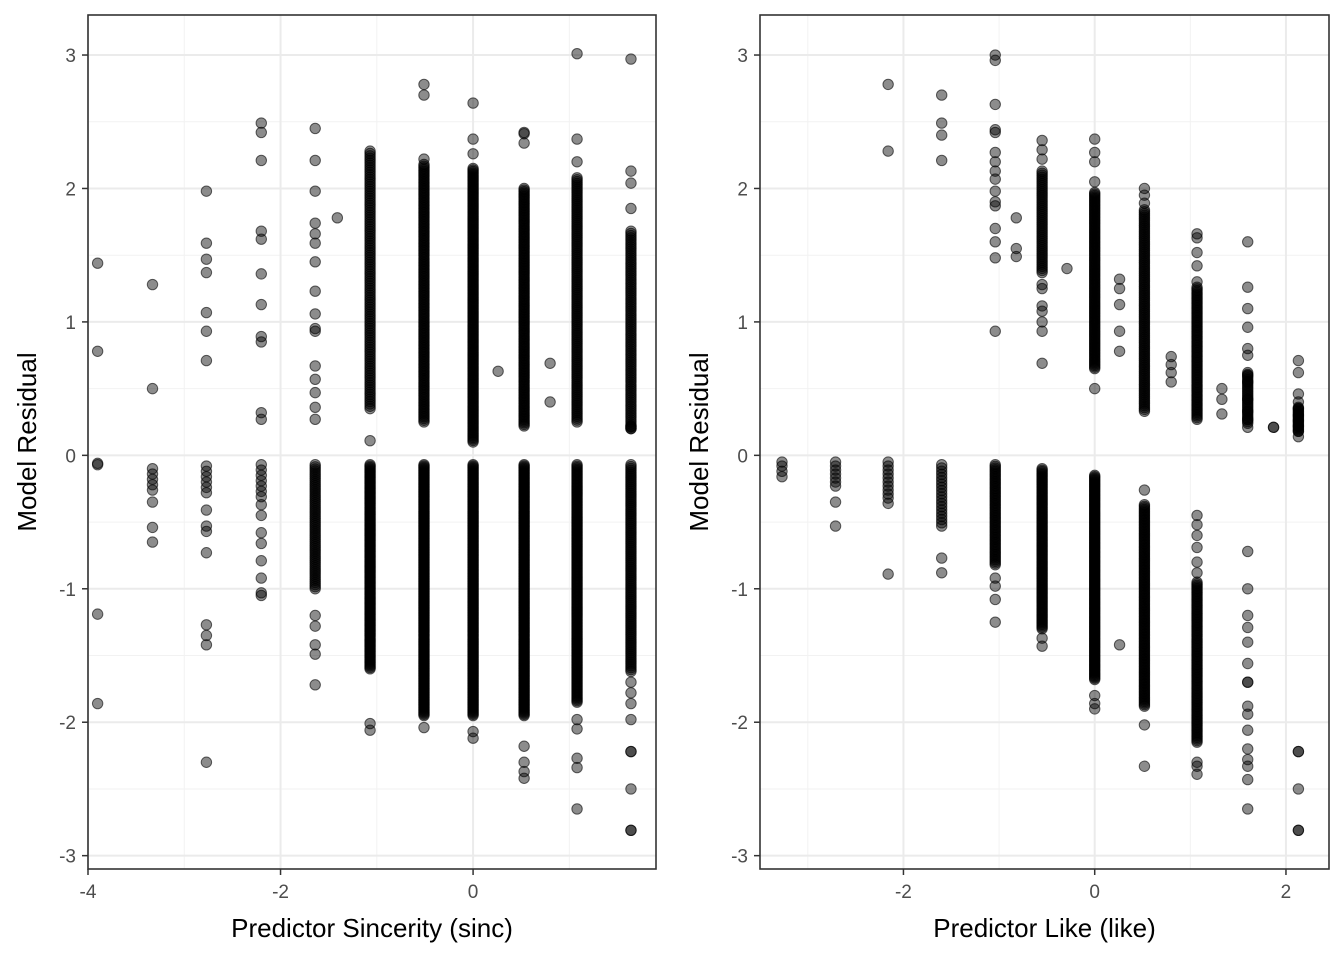 This screenshot has width=1344, height=965. I want to click on y-tick-label: 2, so click(742, 189).